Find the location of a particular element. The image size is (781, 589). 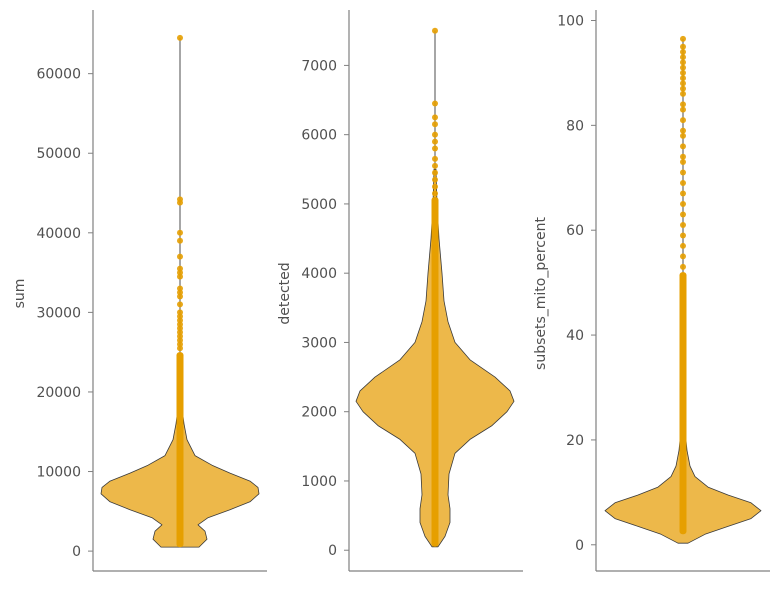

y-tick-label-subsets-mito-percent: 100 is located at coordinates (570, 21).